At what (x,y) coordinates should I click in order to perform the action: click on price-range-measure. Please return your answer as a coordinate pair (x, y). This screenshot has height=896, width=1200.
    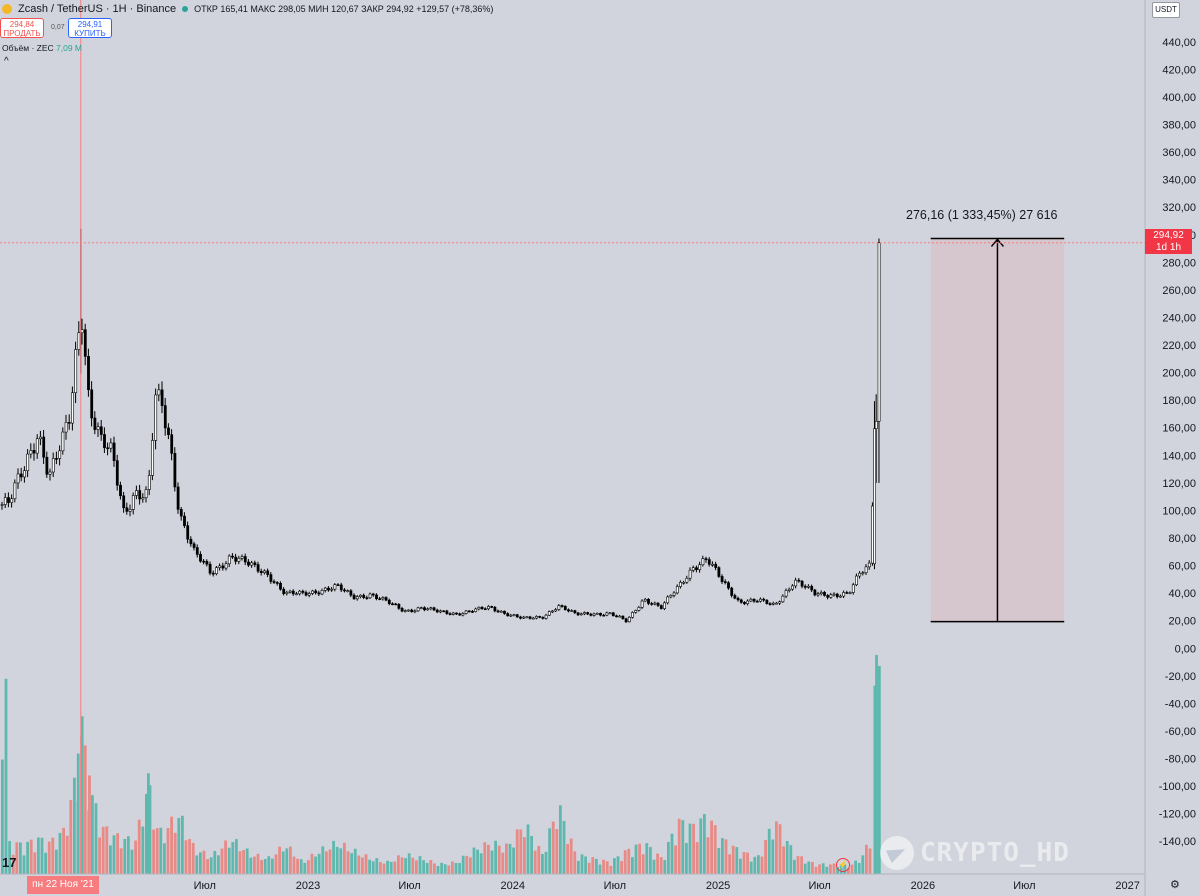
    Looking at the image, I should click on (997, 430).